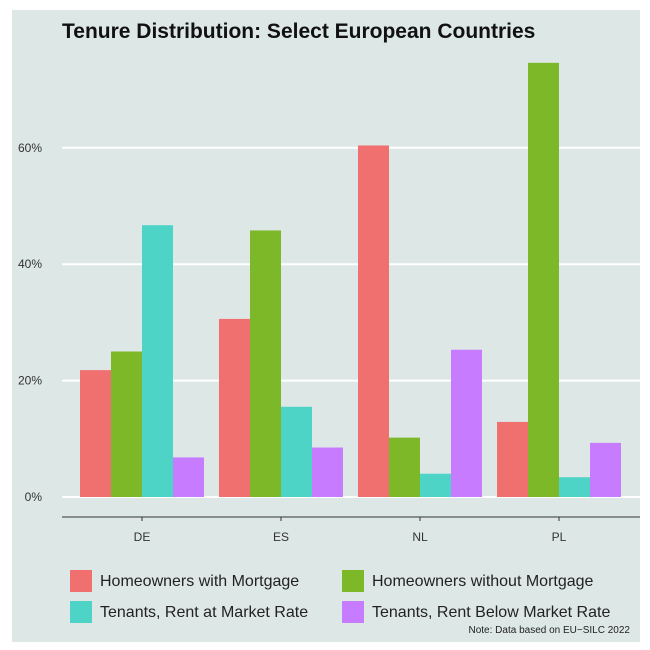 The width and height of the screenshot is (650, 650). What do you see at coordinates (483, 581) in the screenshot?
I see `legend-label: Homeowners without Mortgage` at bounding box center [483, 581].